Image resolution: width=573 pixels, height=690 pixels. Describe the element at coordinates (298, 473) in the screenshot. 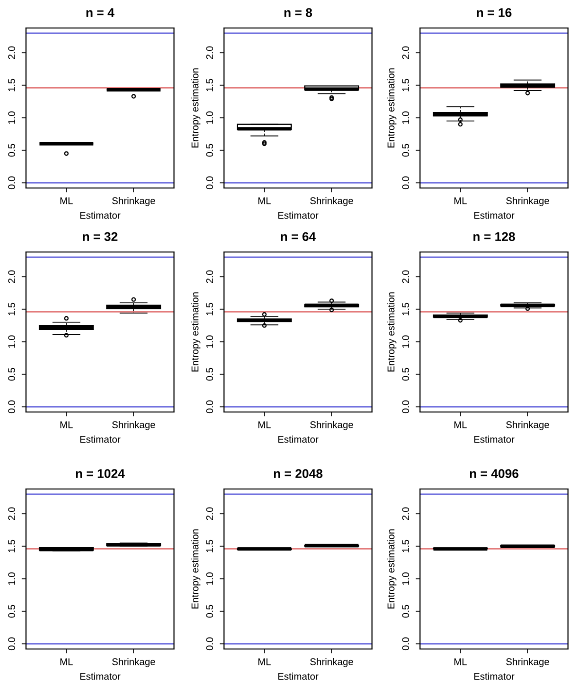

I see `chart-title: n = 2048` at that location.